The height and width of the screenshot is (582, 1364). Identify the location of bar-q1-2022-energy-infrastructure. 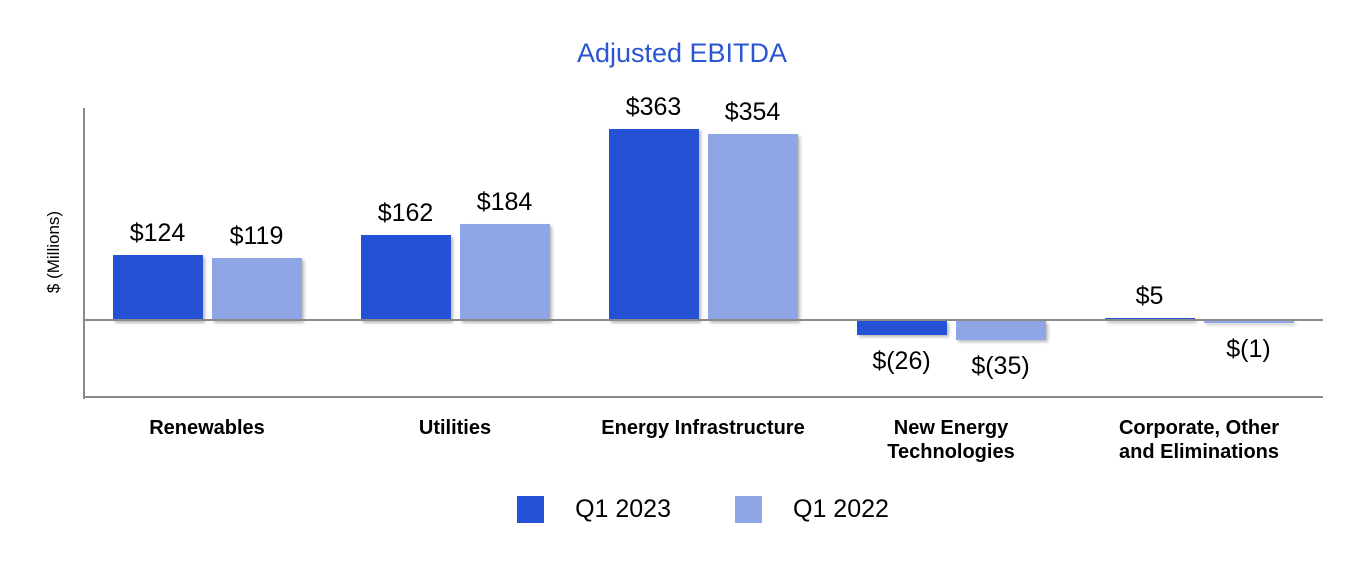
(752, 227).